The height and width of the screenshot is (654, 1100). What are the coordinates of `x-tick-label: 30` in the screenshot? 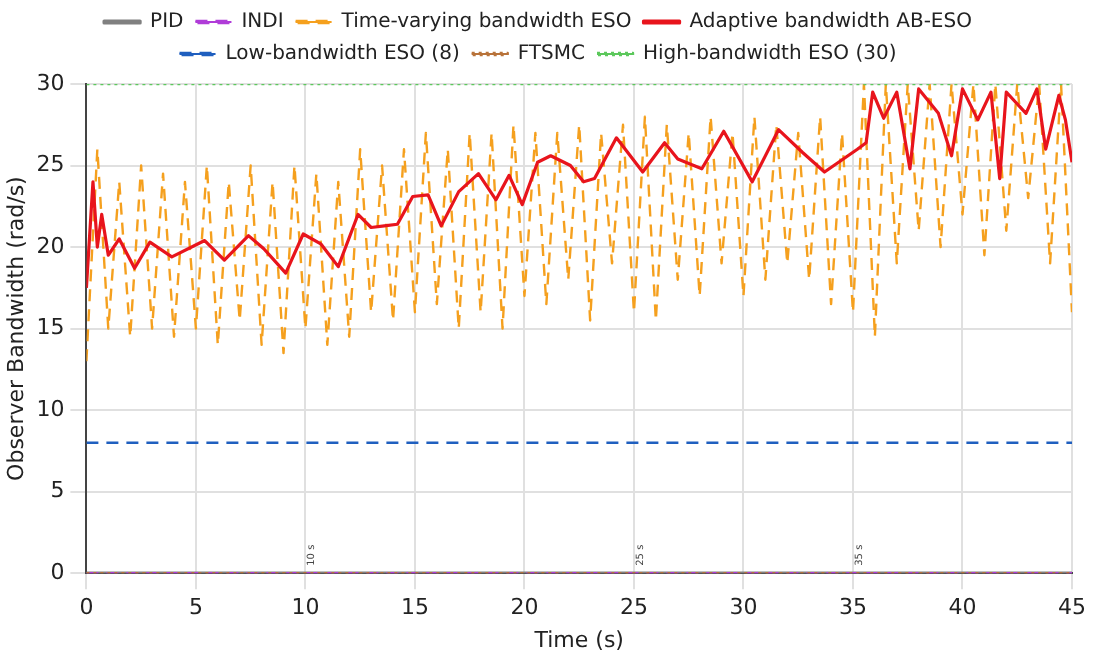 It's located at (743, 607).